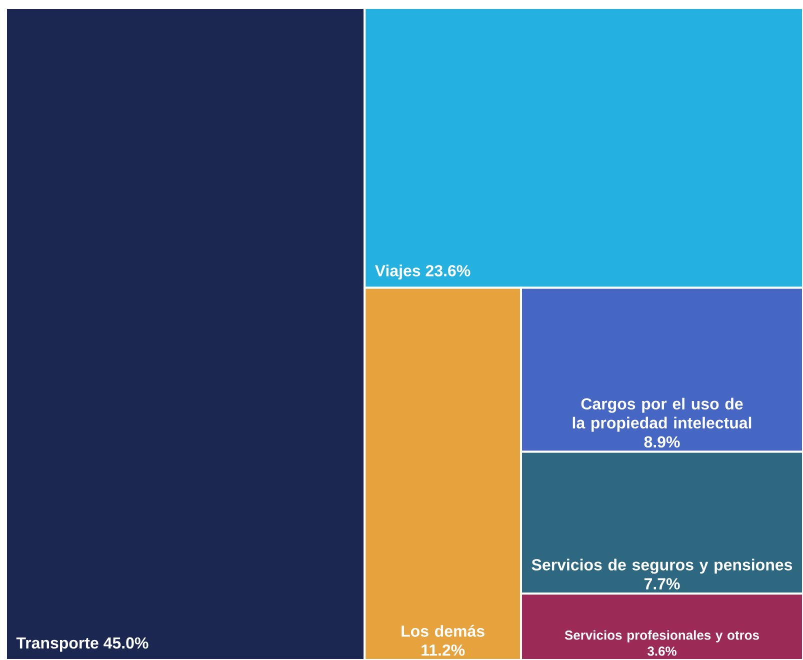 The image size is (803, 660). Describe the element at coordinates (448, 270) in the screenshot. I see `data-label: 23.6%` at that location.